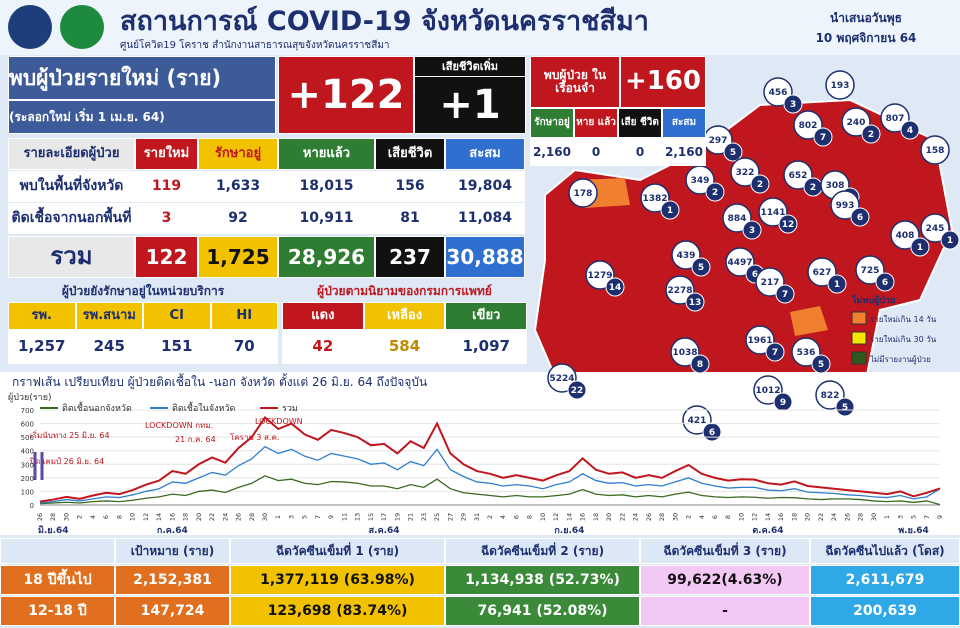  Describe the element at coordinates (700, 365) in the screenshot. I see `district-new: 8` at that location.